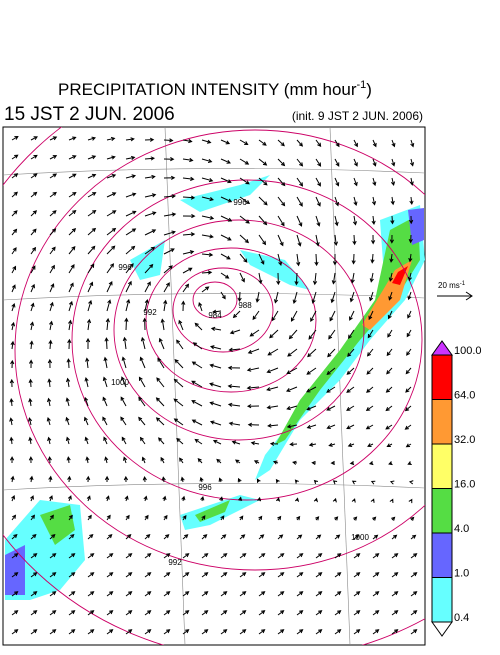 Image resolution: width=500 pixels, height=655 pixels. I want to click on graticule, so click(214, 172).